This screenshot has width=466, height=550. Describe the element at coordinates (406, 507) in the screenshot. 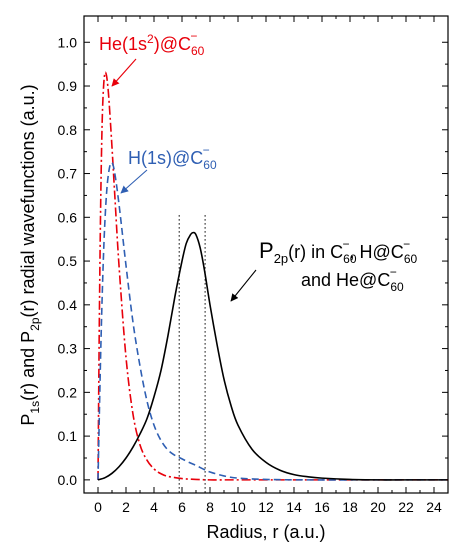

I see `x-tick-label: 22` at that location.